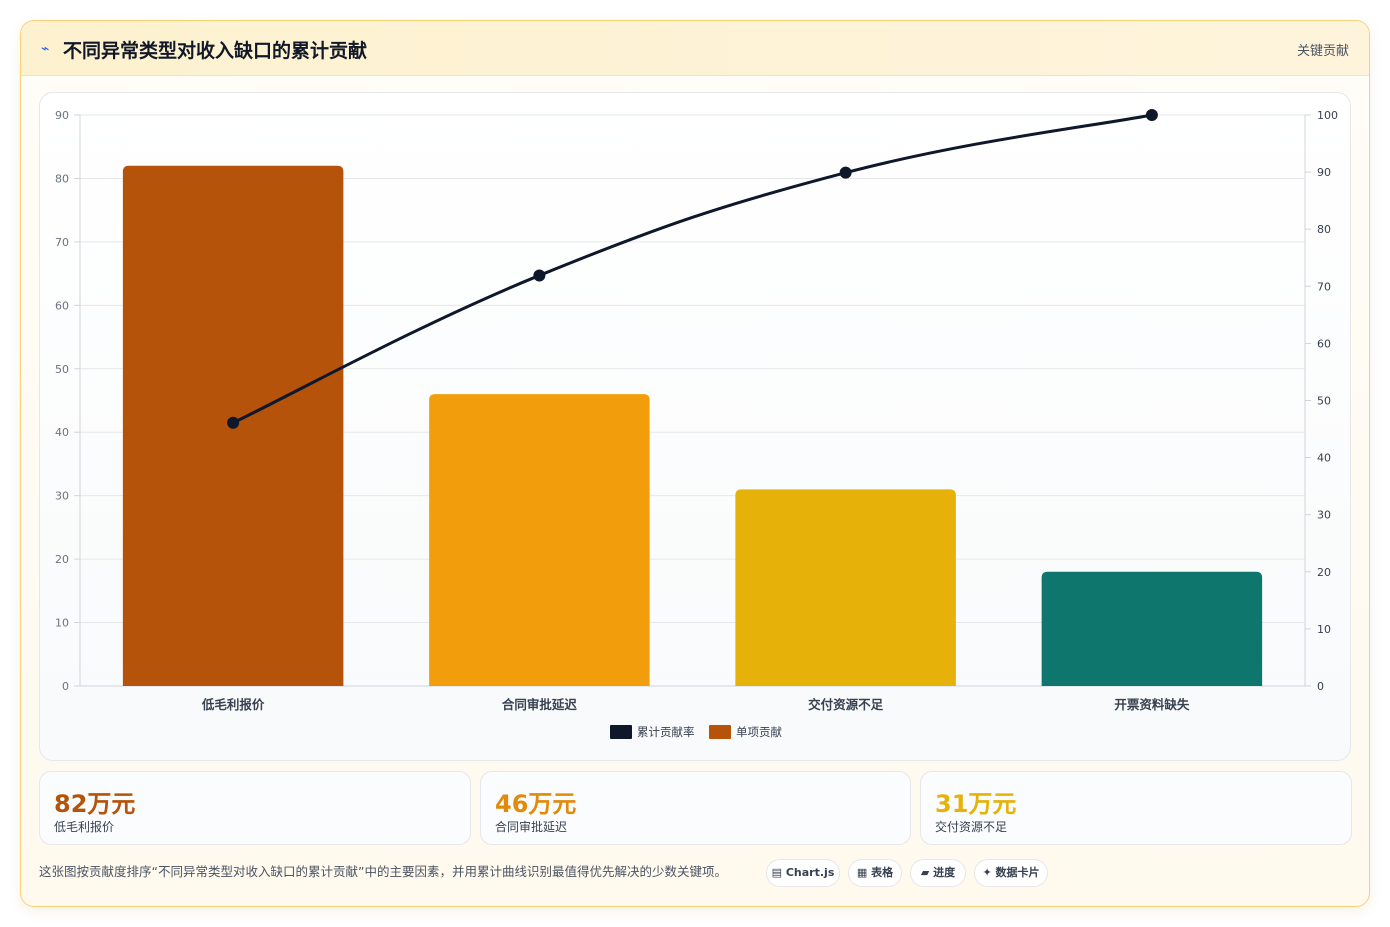 This screenshot has height=927, width=1390. Describe the element at coordinates (862, 872) in the screenshot. I see `table-icon: ▦` at that location.